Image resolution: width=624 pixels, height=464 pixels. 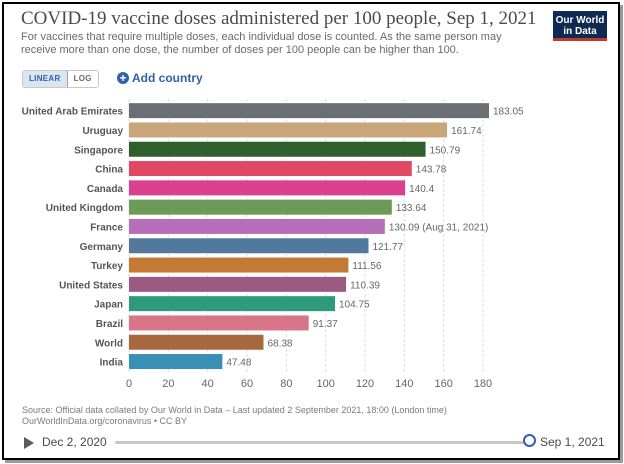 I want to click on value-label: 143.78, so click(x=431, y=170).